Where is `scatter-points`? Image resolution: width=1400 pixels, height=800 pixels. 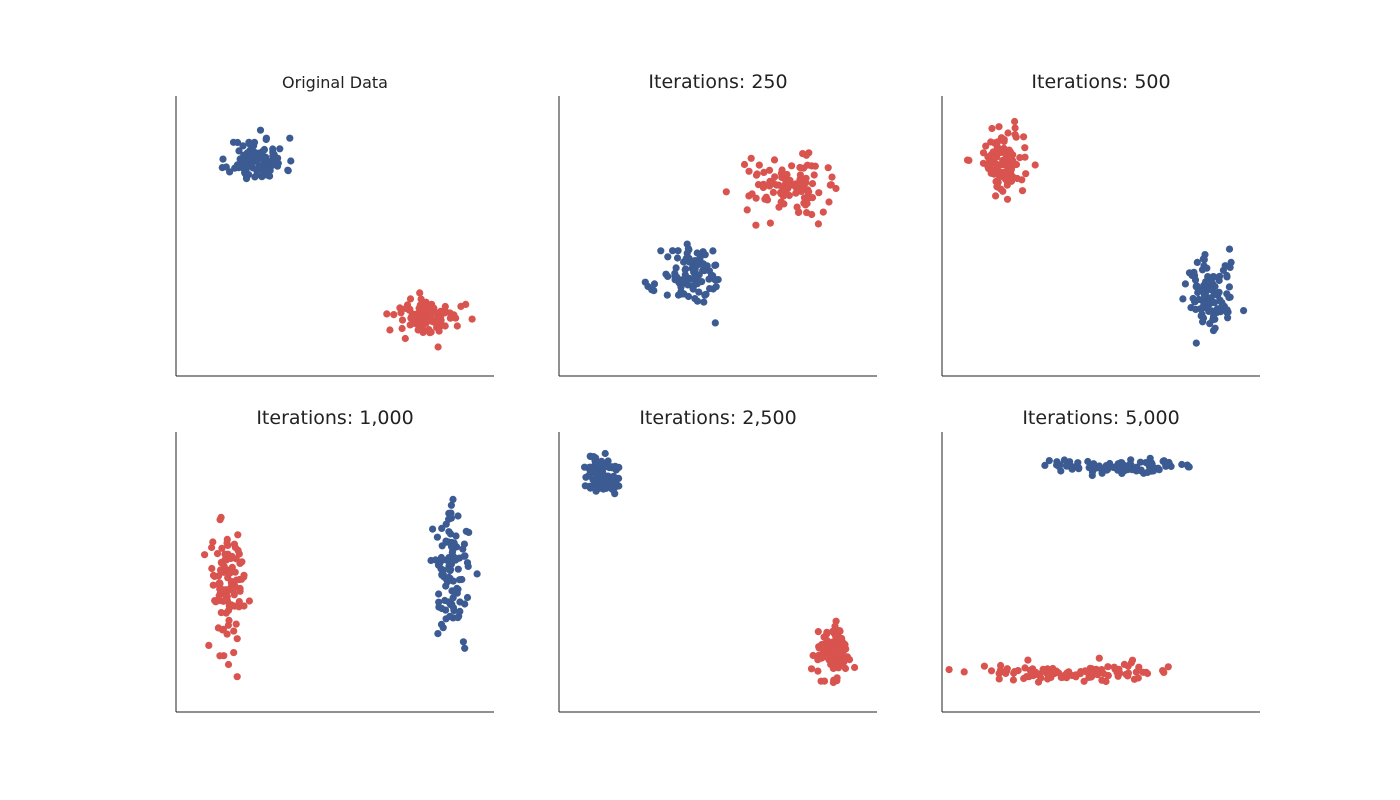
scatter-points is located at coordinates (341, 588).